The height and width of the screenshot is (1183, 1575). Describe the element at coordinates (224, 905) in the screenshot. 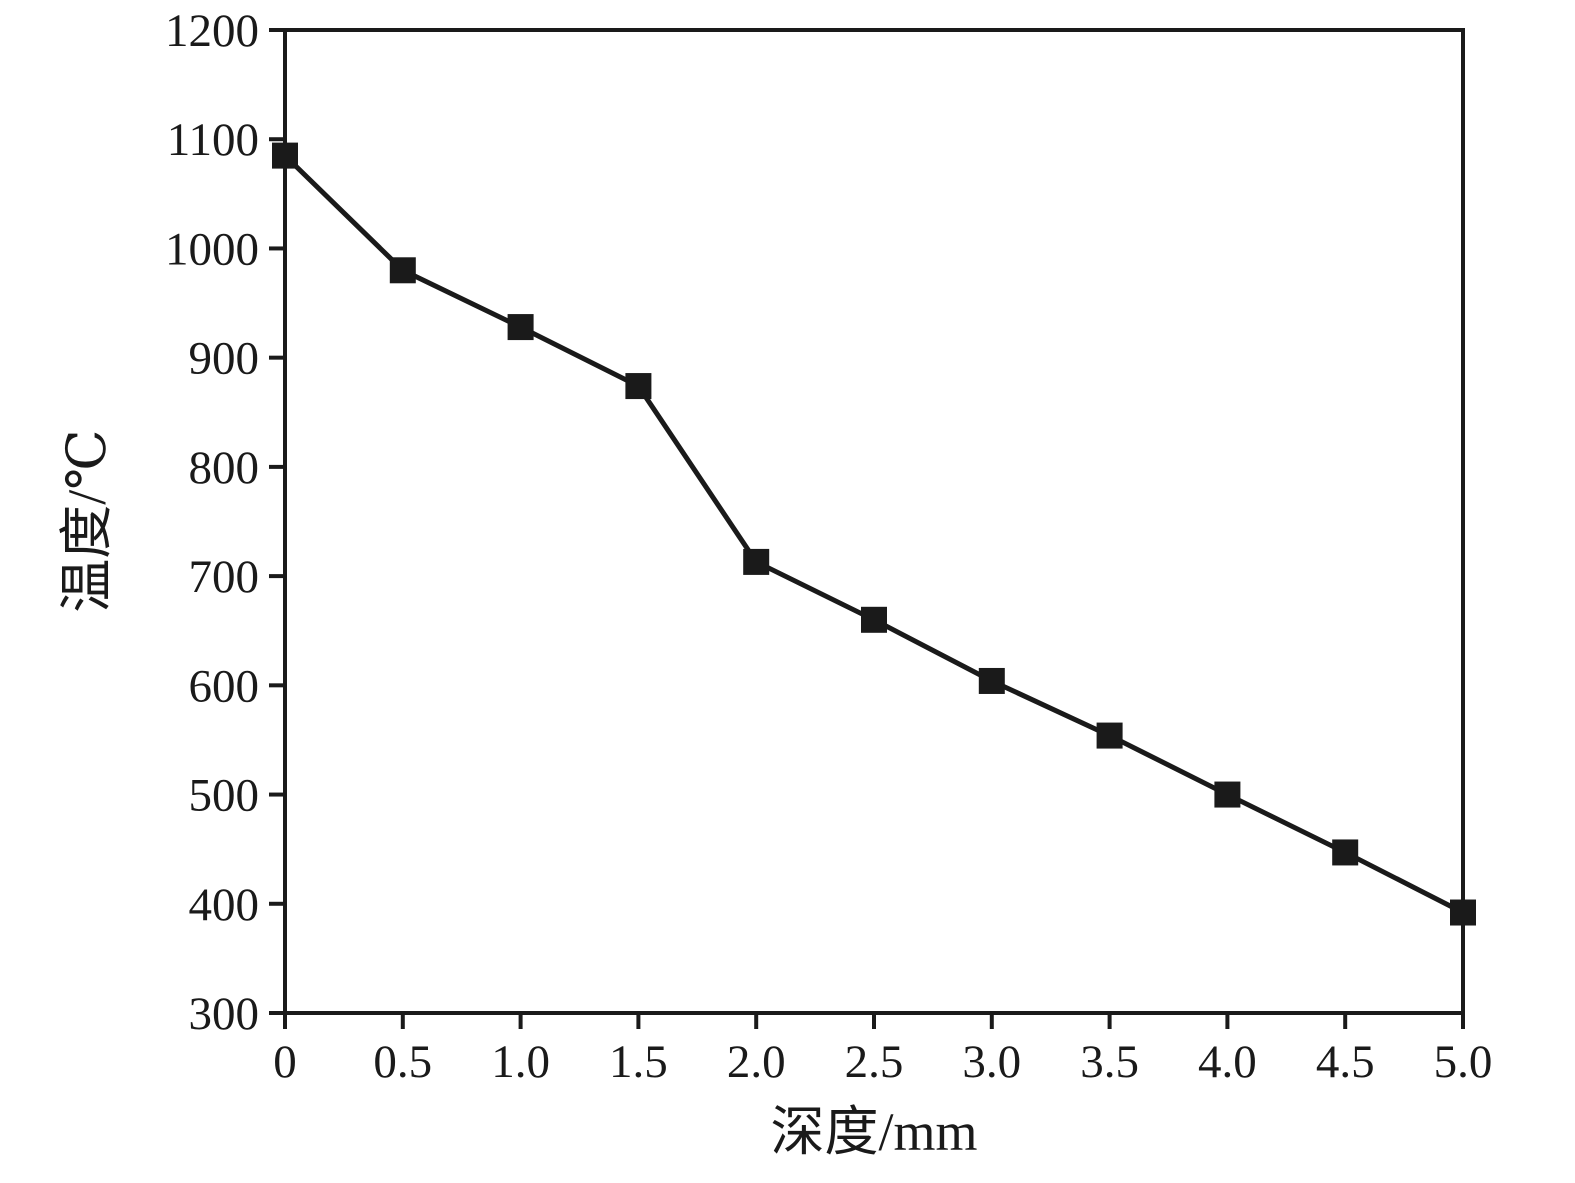

I see `y-axis-tick-label: 400` at that location.